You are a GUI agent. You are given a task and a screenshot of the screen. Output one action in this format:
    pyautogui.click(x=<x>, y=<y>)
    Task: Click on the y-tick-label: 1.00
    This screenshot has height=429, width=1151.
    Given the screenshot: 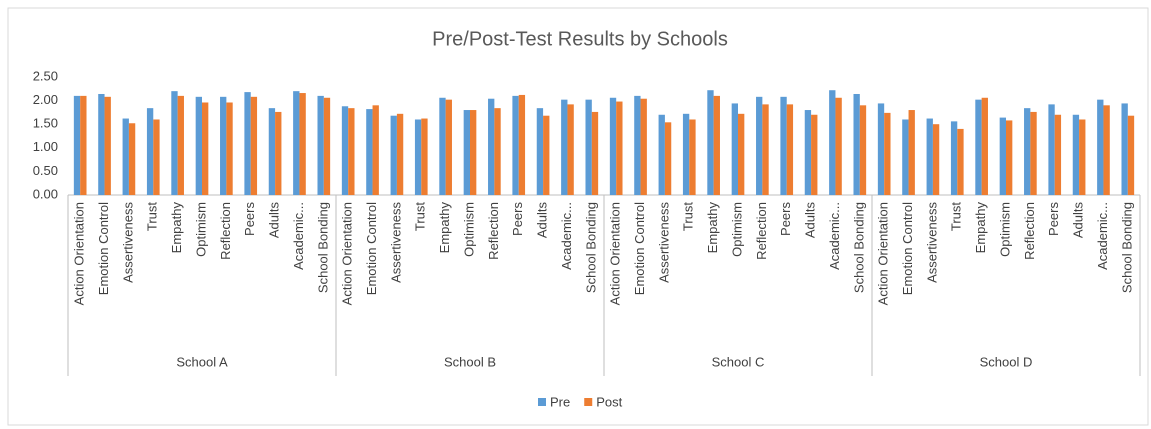 What is the action you would take?
    pyautogui.click(x=45, y=146)
    